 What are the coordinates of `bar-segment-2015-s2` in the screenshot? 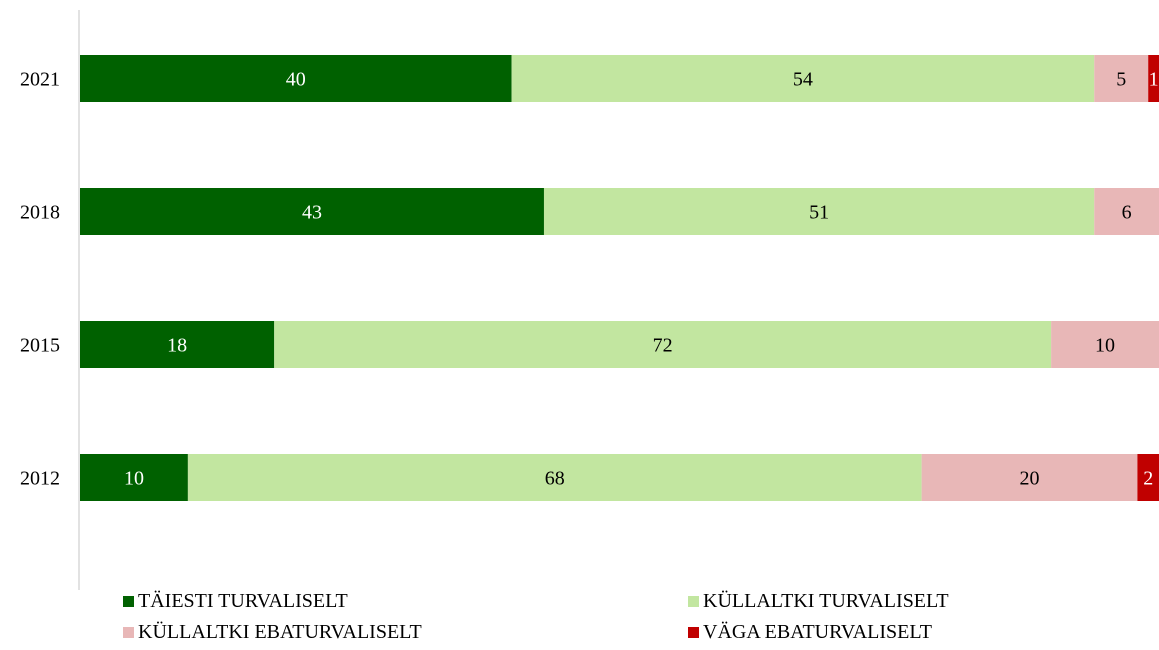 It's located at (1105, 344).